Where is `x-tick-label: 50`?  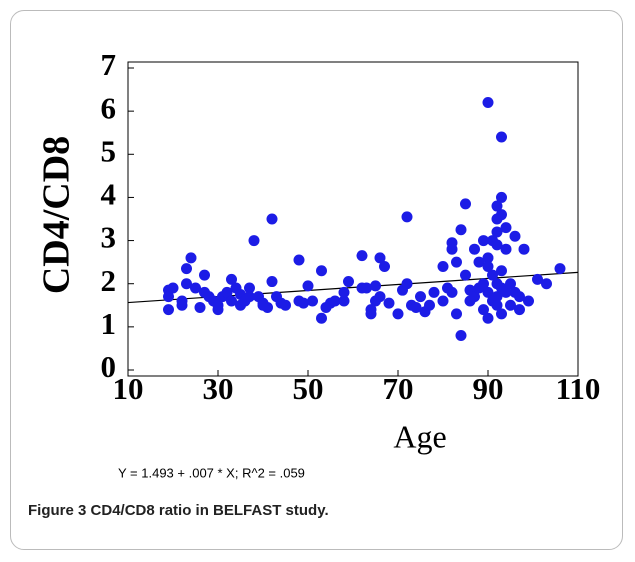
x-tick-label: 50 is located at coordinates (308, 388).